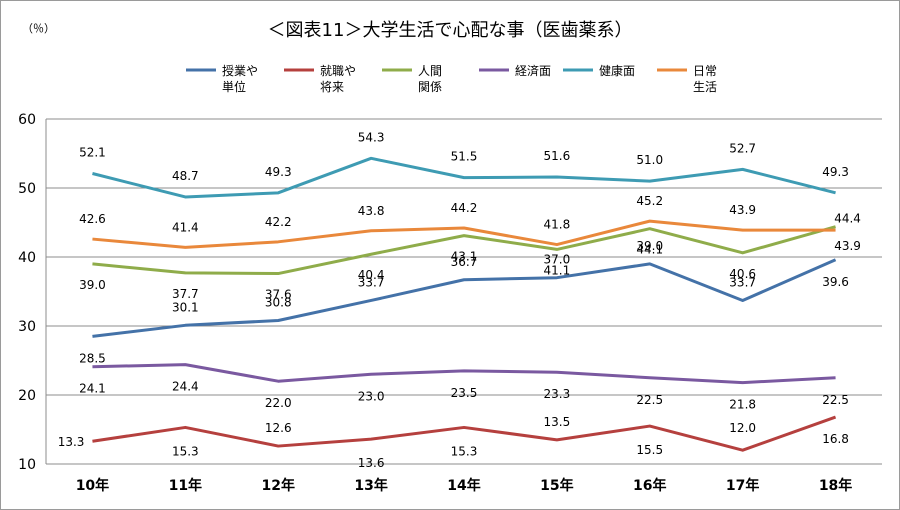 The width and height of the screenshot is (900, 510). I want to click on data-label: 54.3, so click(371, 137).